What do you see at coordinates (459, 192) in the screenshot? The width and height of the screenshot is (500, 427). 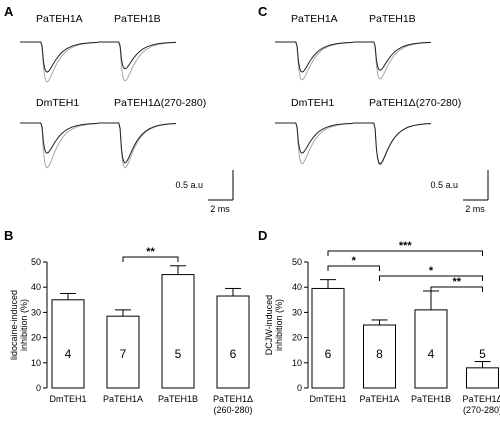 I see `scale-bar-c: 0.5 a.u 2 ms` at bounding box center [459, 192].